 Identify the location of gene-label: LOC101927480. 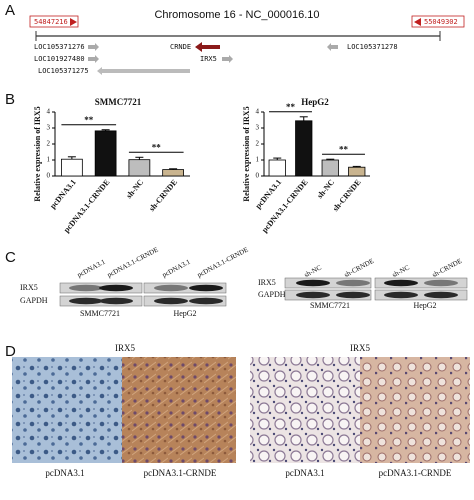
(59, 59).